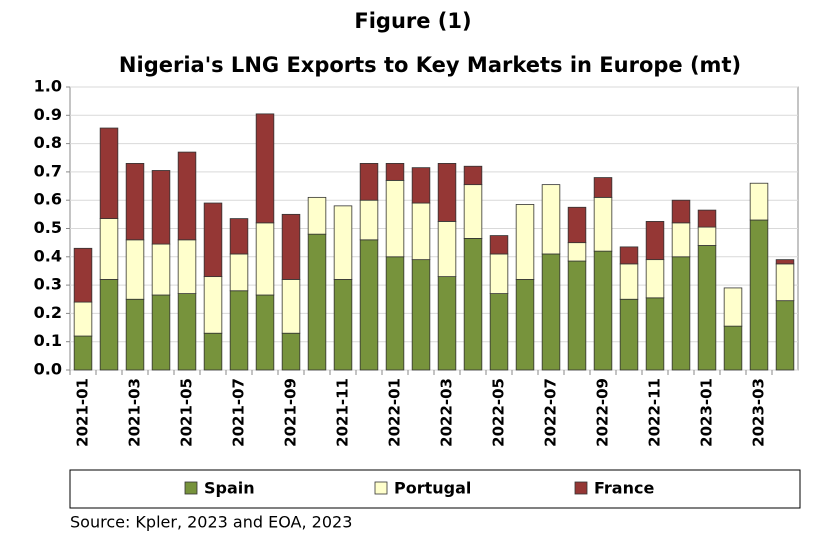 The image size is (826, 550). What do you see at coordinates (432, 488) in the screenshot?
I see `legend-label: Portugal` at bounding box center [432, 488].